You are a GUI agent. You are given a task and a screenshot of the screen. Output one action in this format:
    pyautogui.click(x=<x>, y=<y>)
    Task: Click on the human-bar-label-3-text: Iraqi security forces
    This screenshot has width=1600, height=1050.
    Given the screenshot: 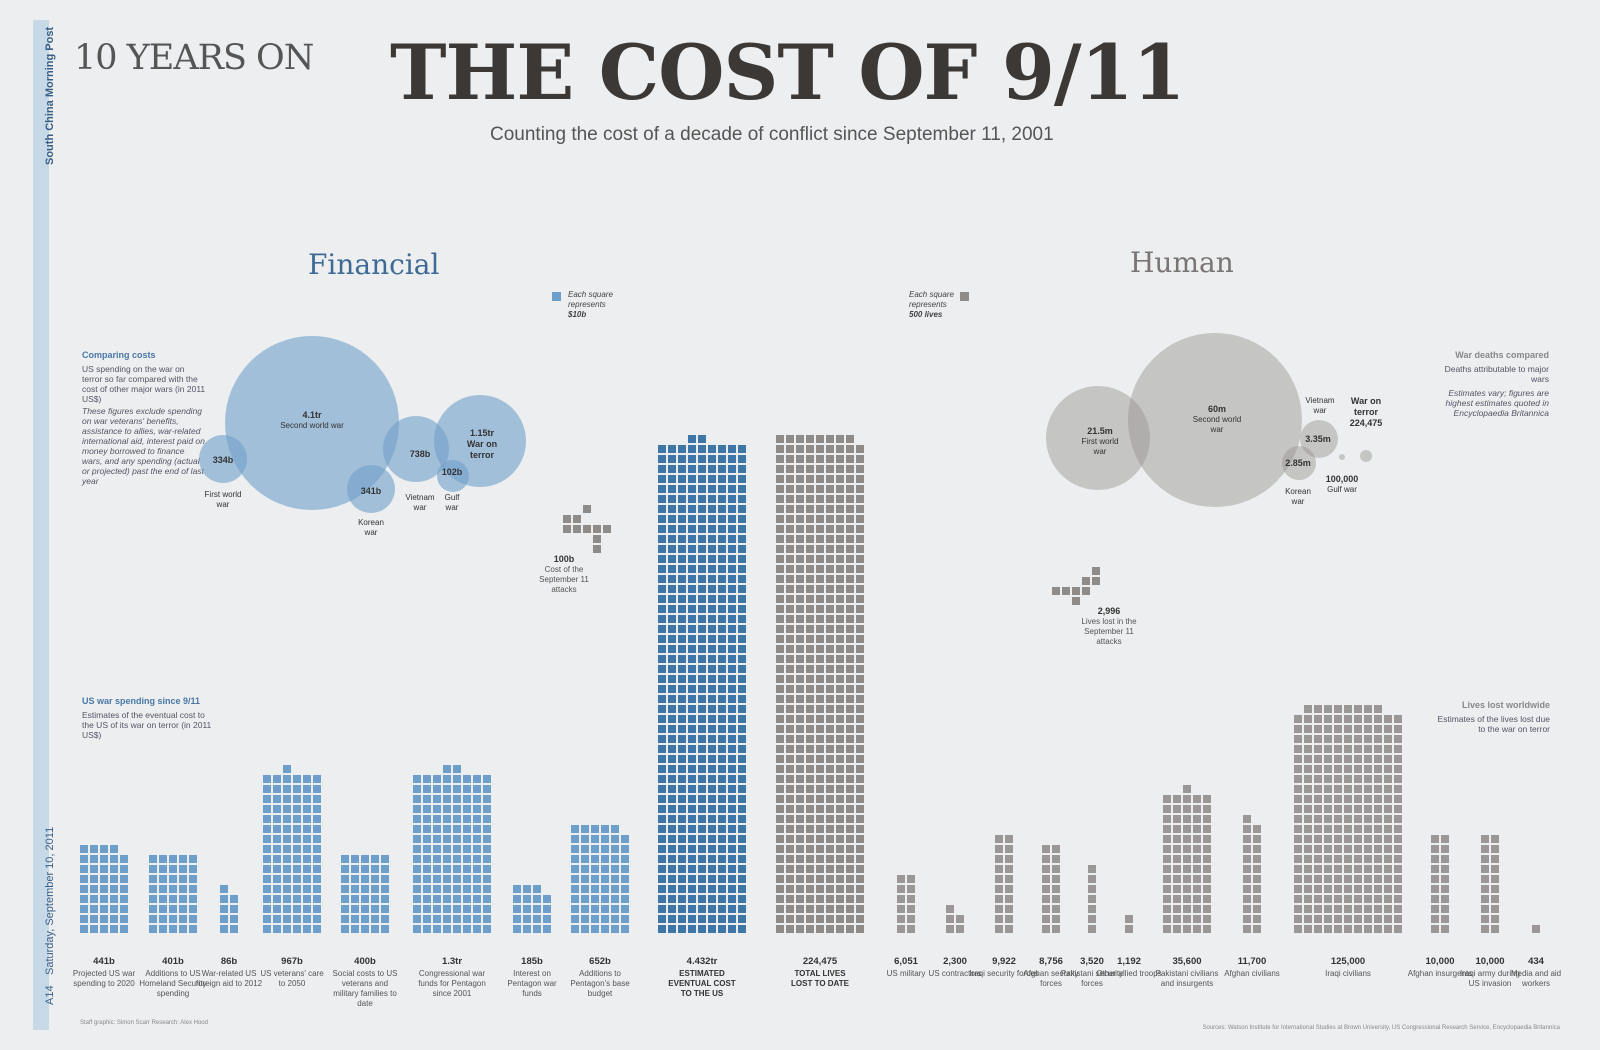 What is the action you would take?
    pyautogui.click(x=1004, y=973)
    